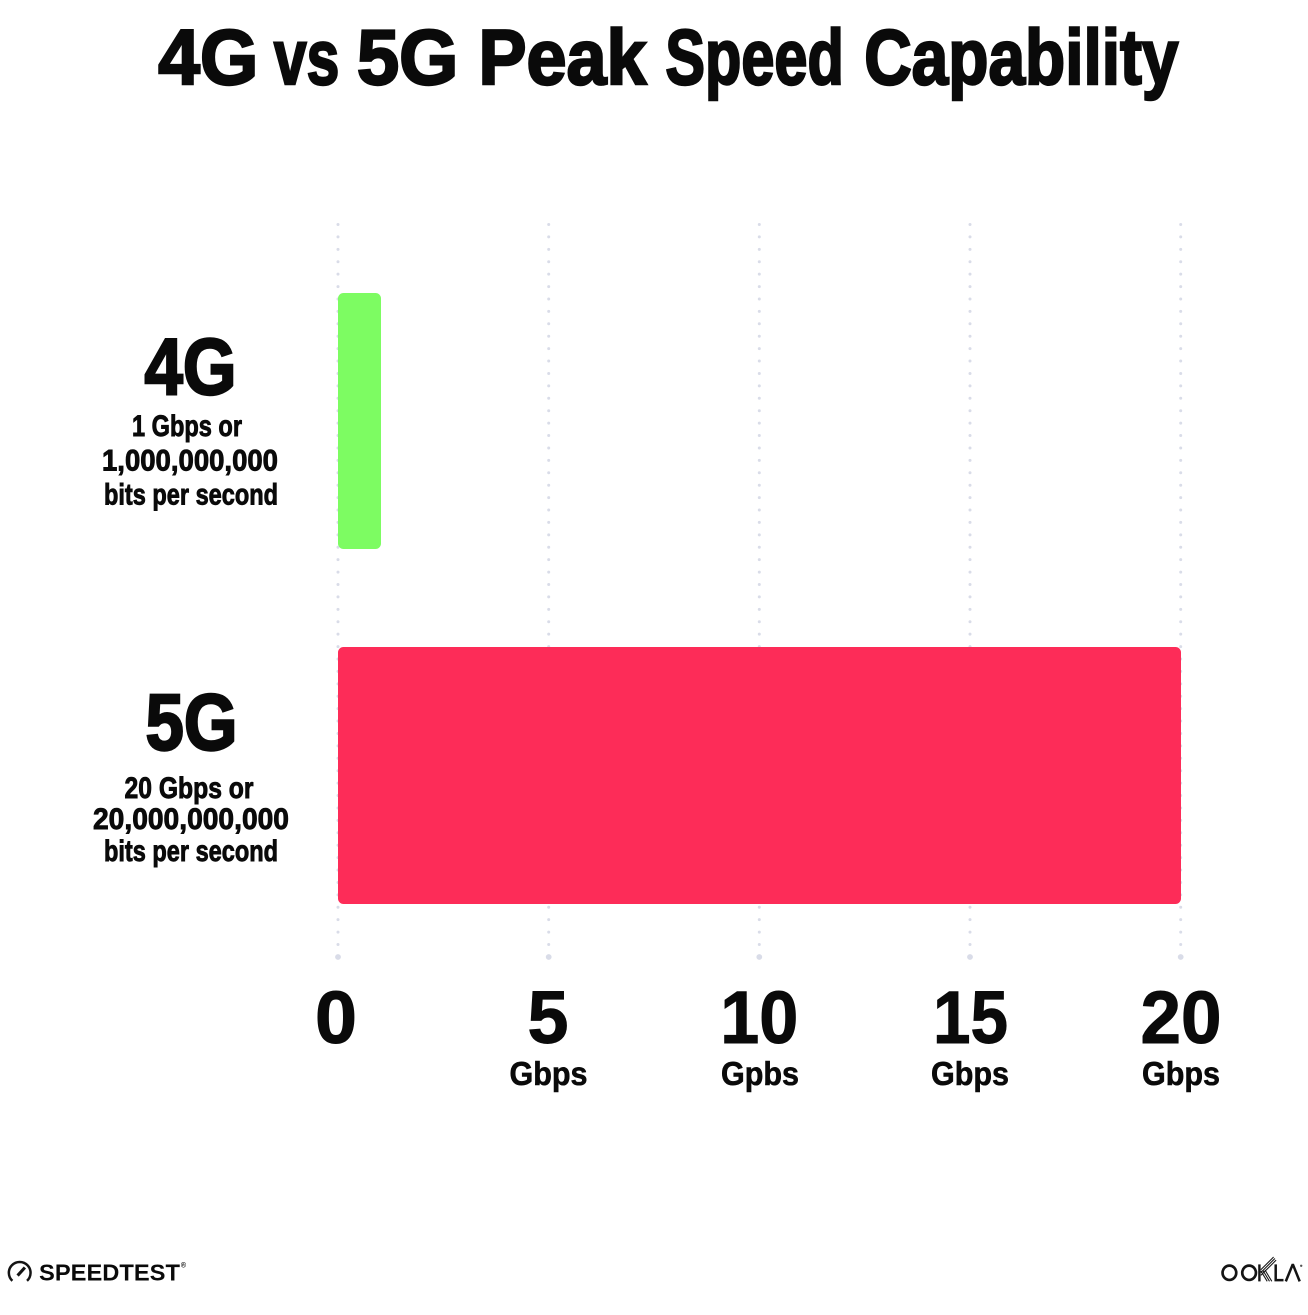 This screenshot has height=1315, width=1308. I want to click on svg-text: SPEEDTEST, so click(109, 1273).